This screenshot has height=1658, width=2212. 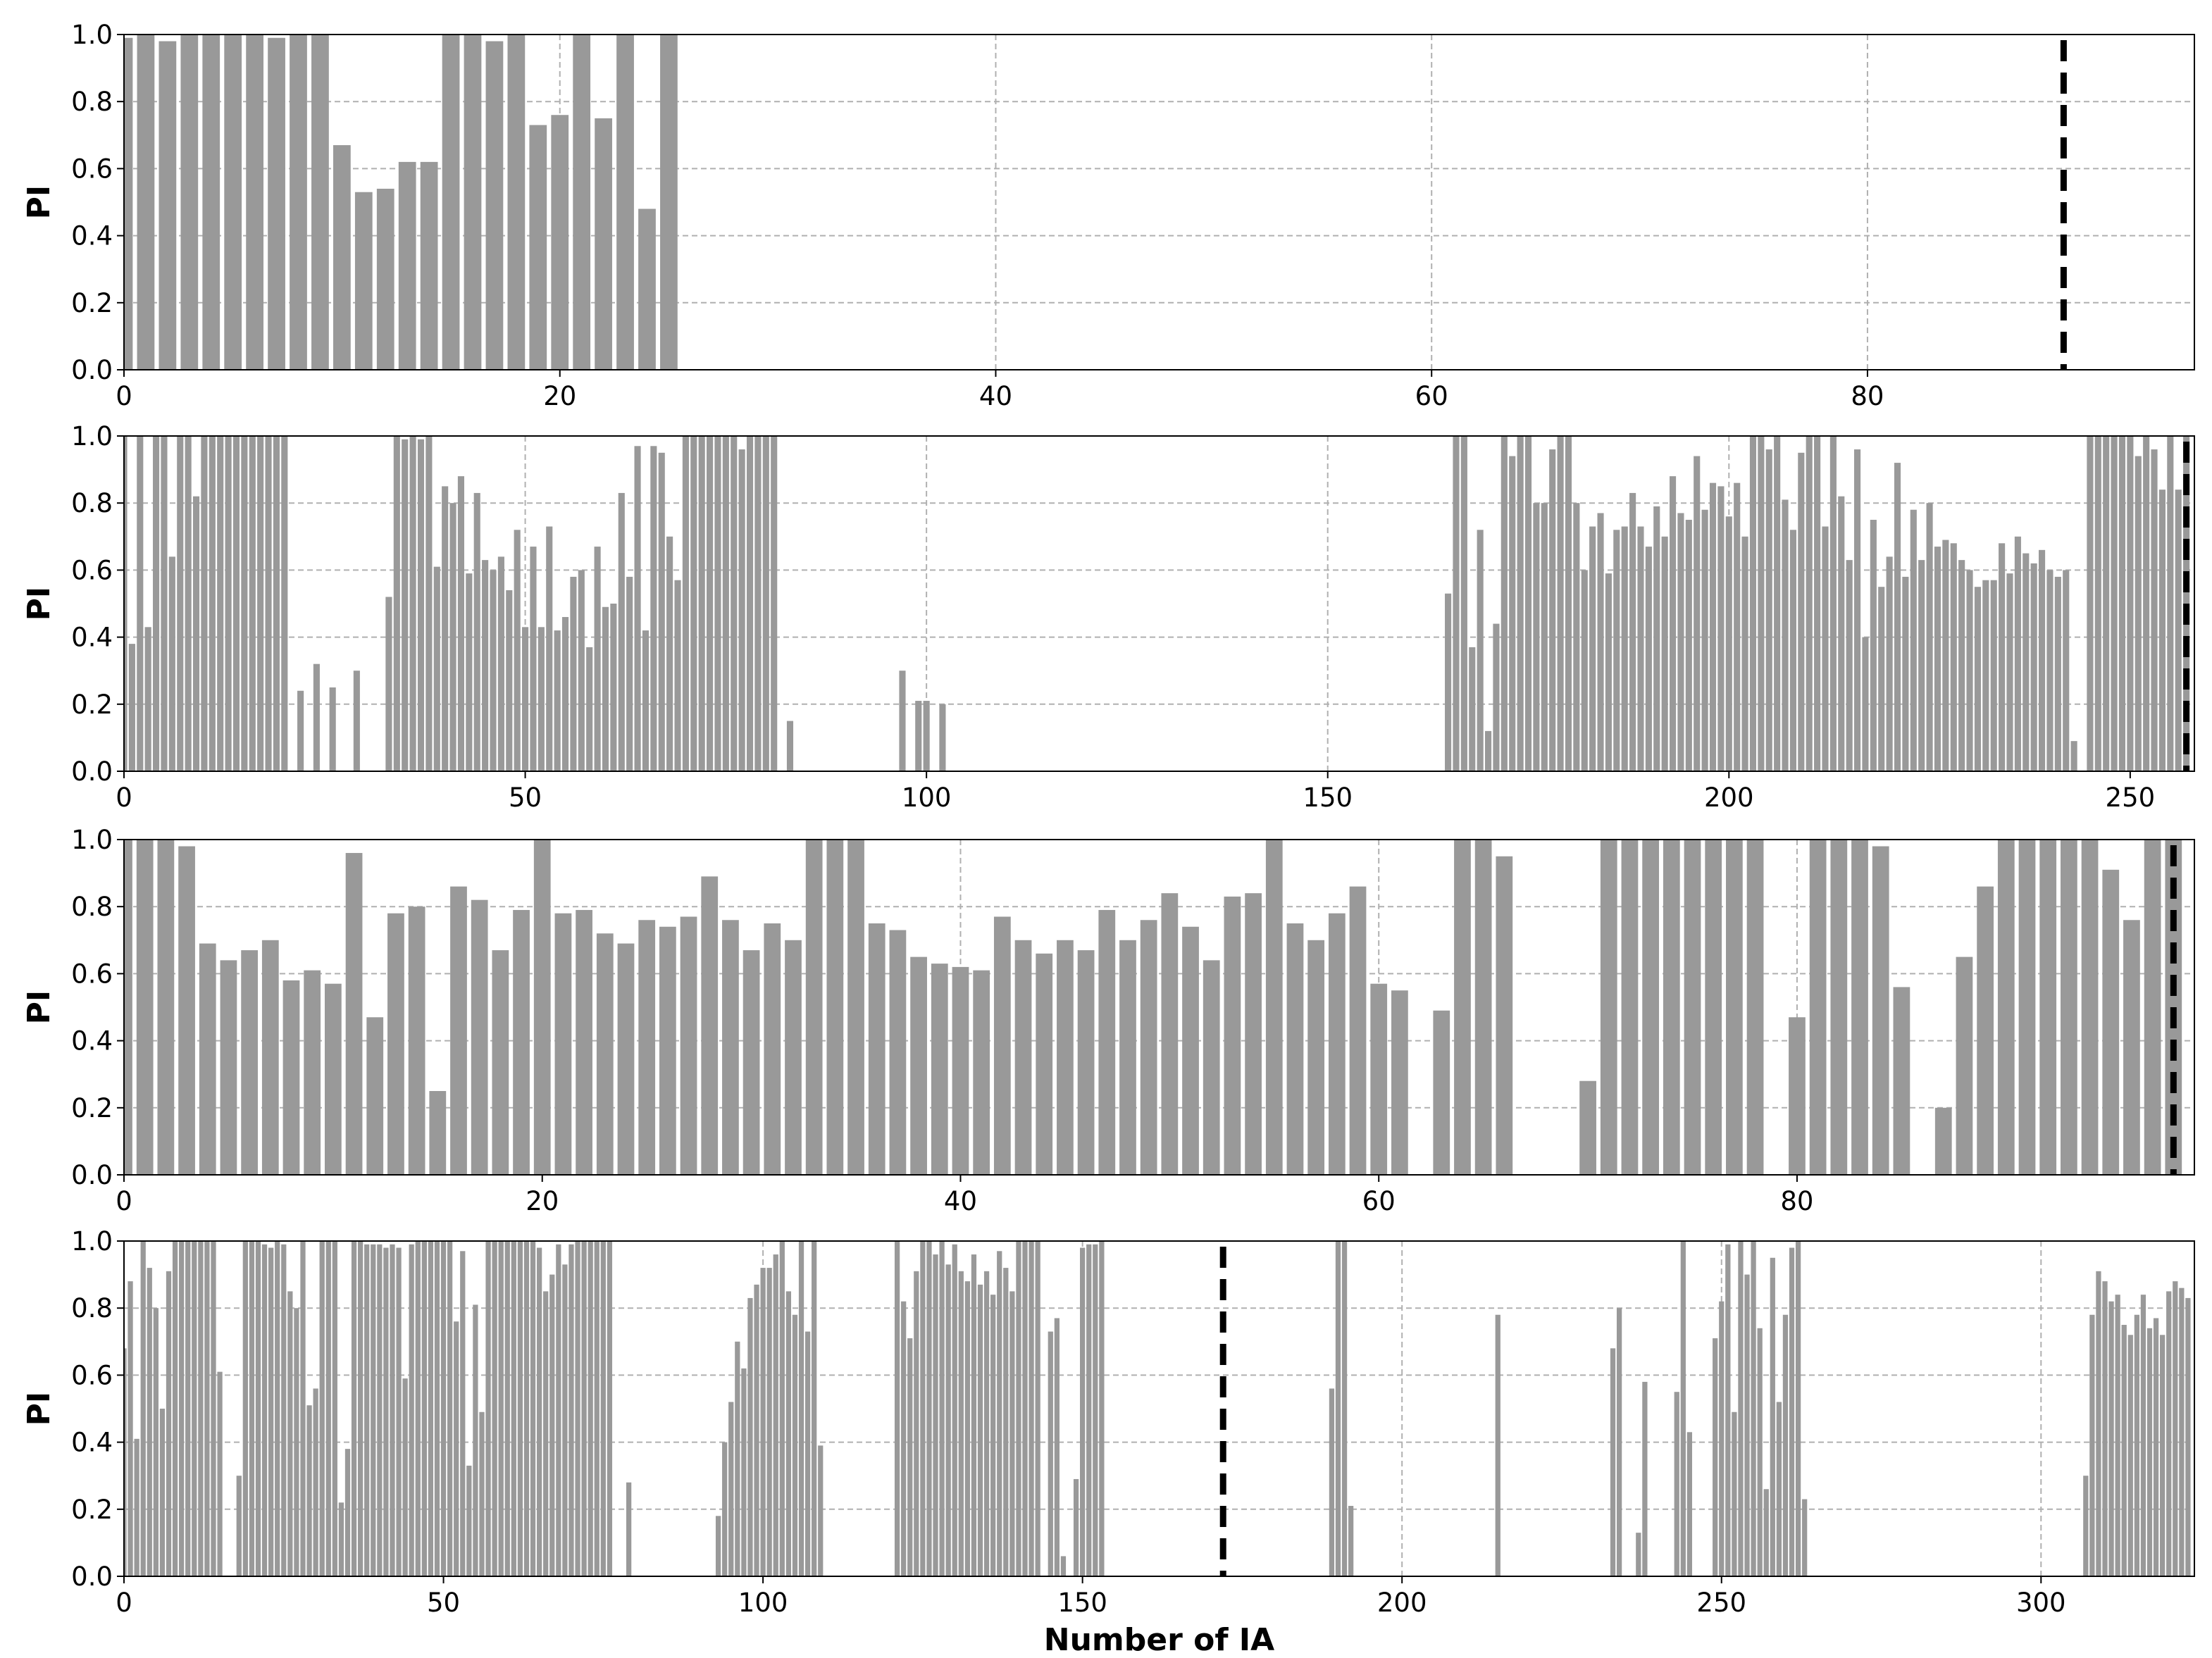 What do you see at coordinates (1729, 798) in the screenshot?
I see `x-tick-label: 200` at bounding box center [1729, 798].